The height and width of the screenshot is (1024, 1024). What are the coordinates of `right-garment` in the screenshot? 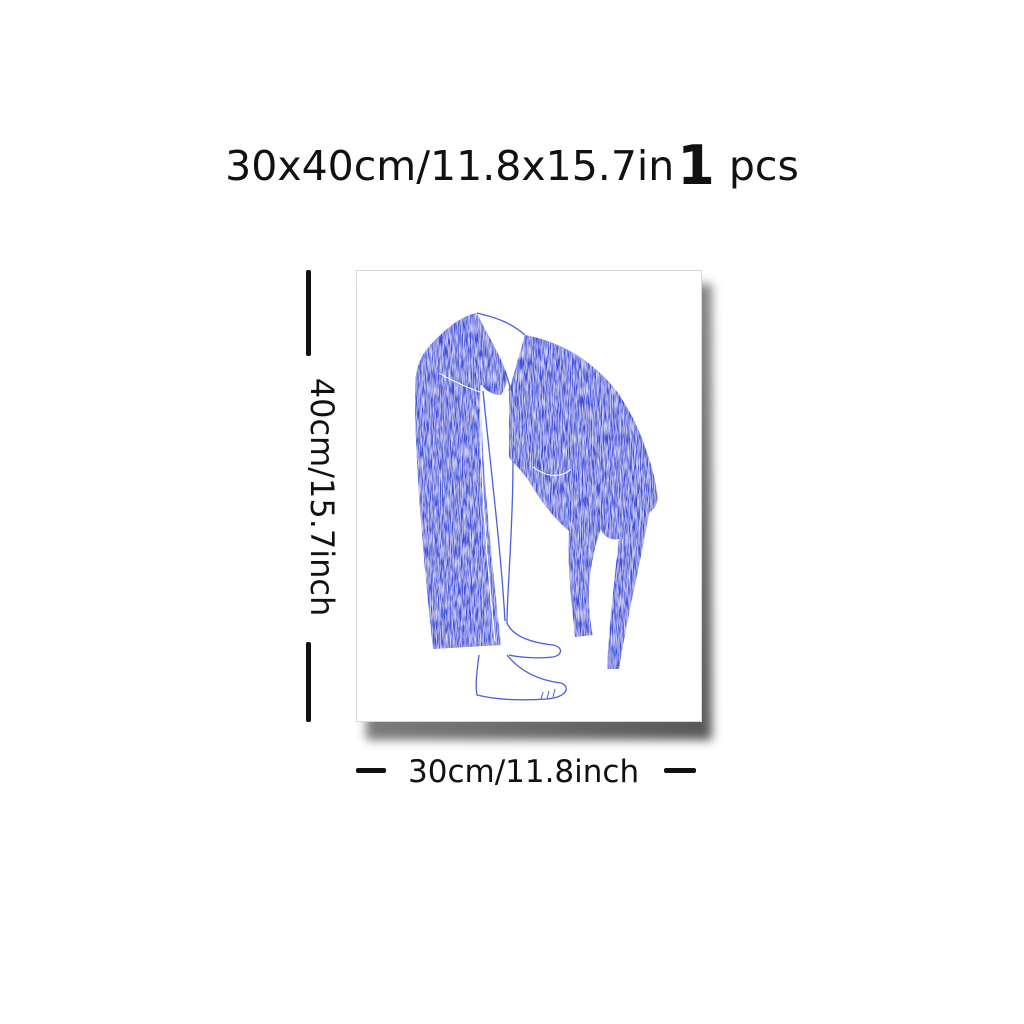 It's located at (583, 502).